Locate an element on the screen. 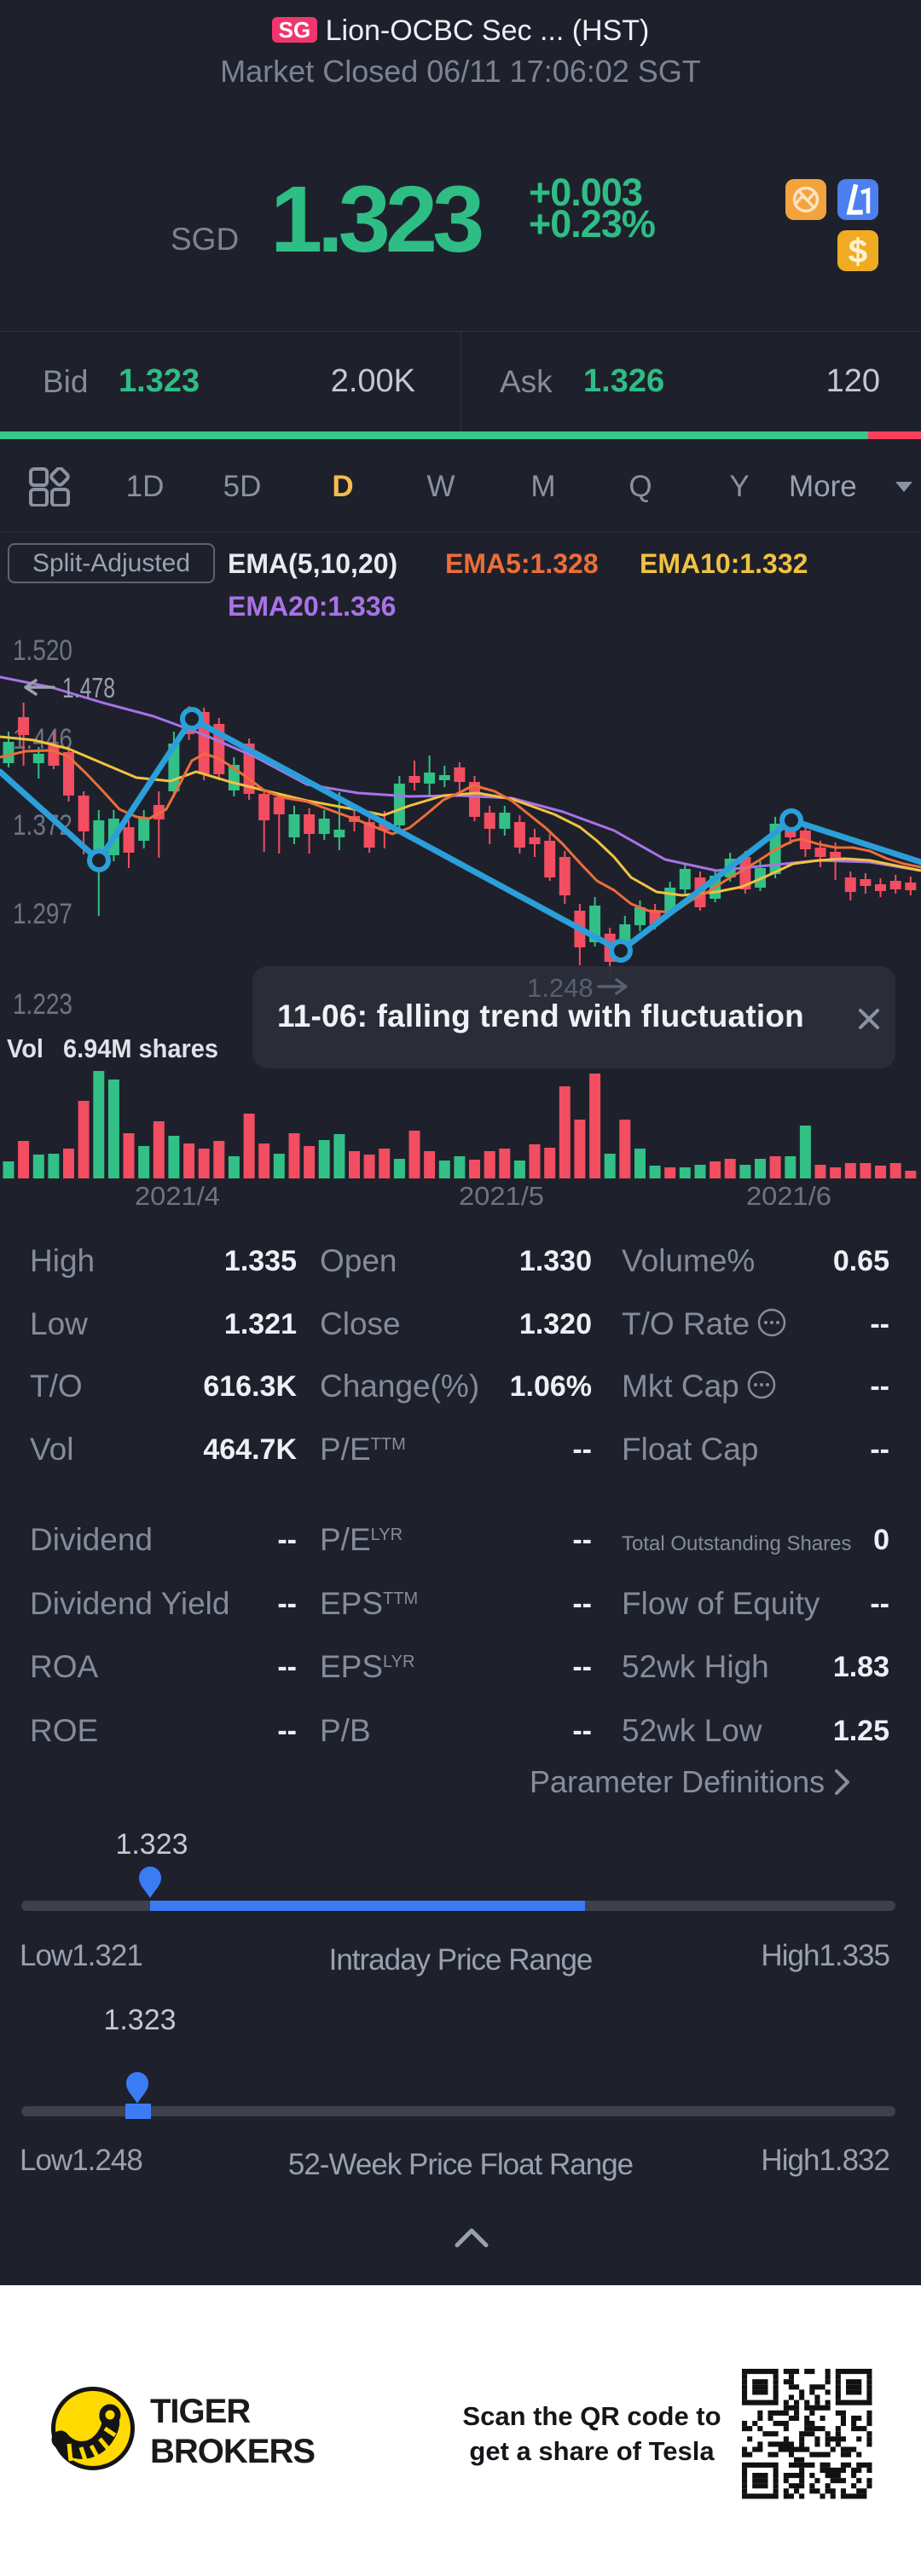 Image resolution: width=921 pixels, height=2576 pixels. svg-text: 1.297 is located at coordinates (42, 914).